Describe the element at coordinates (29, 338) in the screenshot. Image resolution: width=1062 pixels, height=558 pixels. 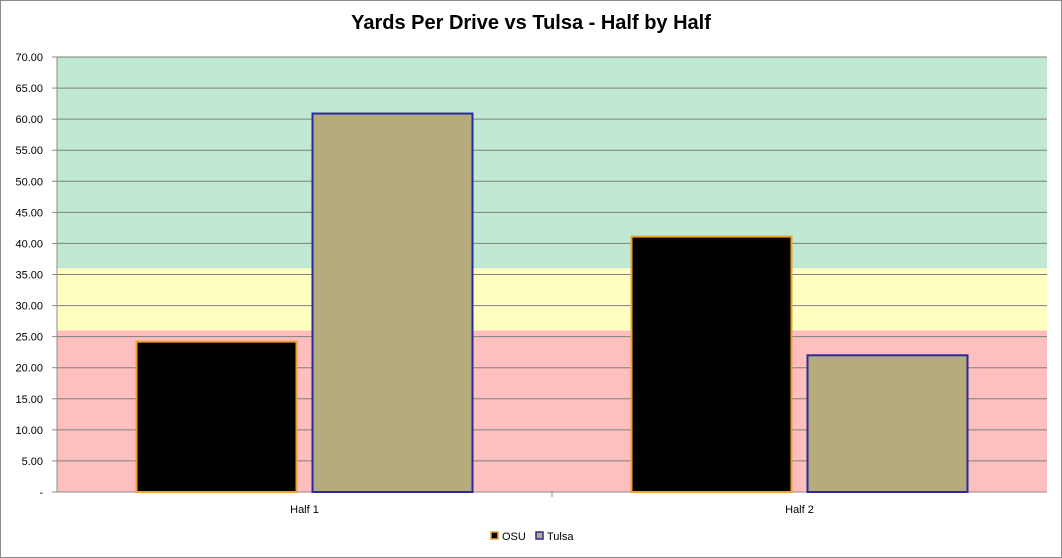
I see `y-tick-label: 25.00` at that location.